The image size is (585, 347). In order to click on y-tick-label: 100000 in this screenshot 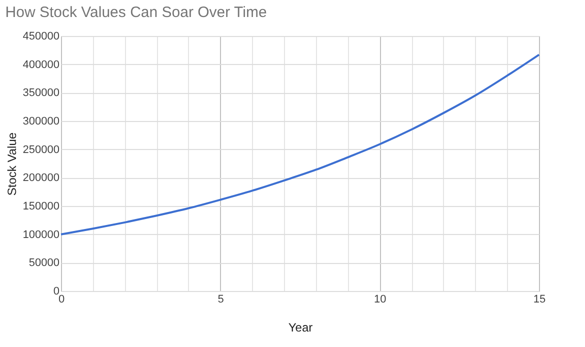, I will do `click(41, 234)`.